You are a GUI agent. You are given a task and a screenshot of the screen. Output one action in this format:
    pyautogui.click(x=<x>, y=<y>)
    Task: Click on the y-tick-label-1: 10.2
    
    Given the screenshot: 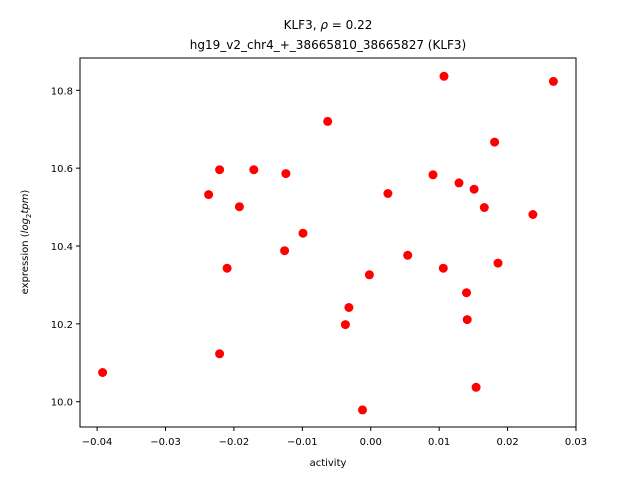 What is the action you would take?
    pyautogui.click(x=62, y=325)
    